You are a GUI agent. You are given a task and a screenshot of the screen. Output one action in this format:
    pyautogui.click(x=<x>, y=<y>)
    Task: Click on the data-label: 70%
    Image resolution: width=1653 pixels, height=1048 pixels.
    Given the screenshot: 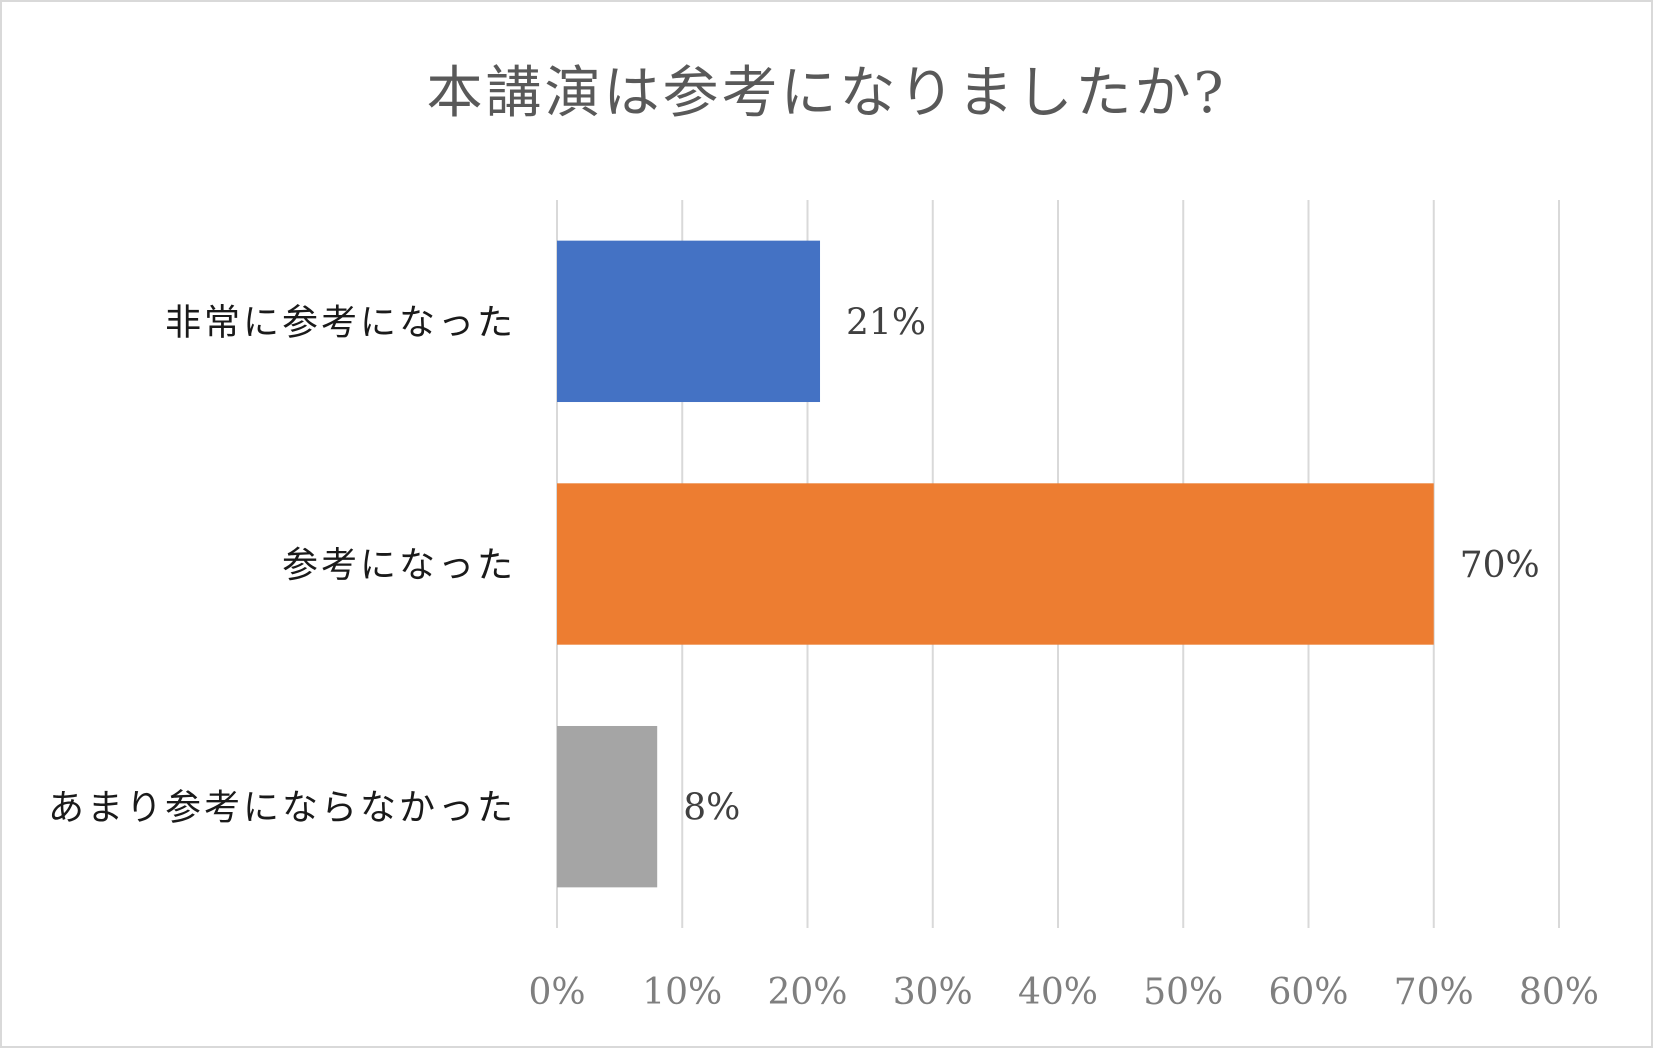 What is the action you would take?
    pyautogui.click(x=1500, y=565)
    